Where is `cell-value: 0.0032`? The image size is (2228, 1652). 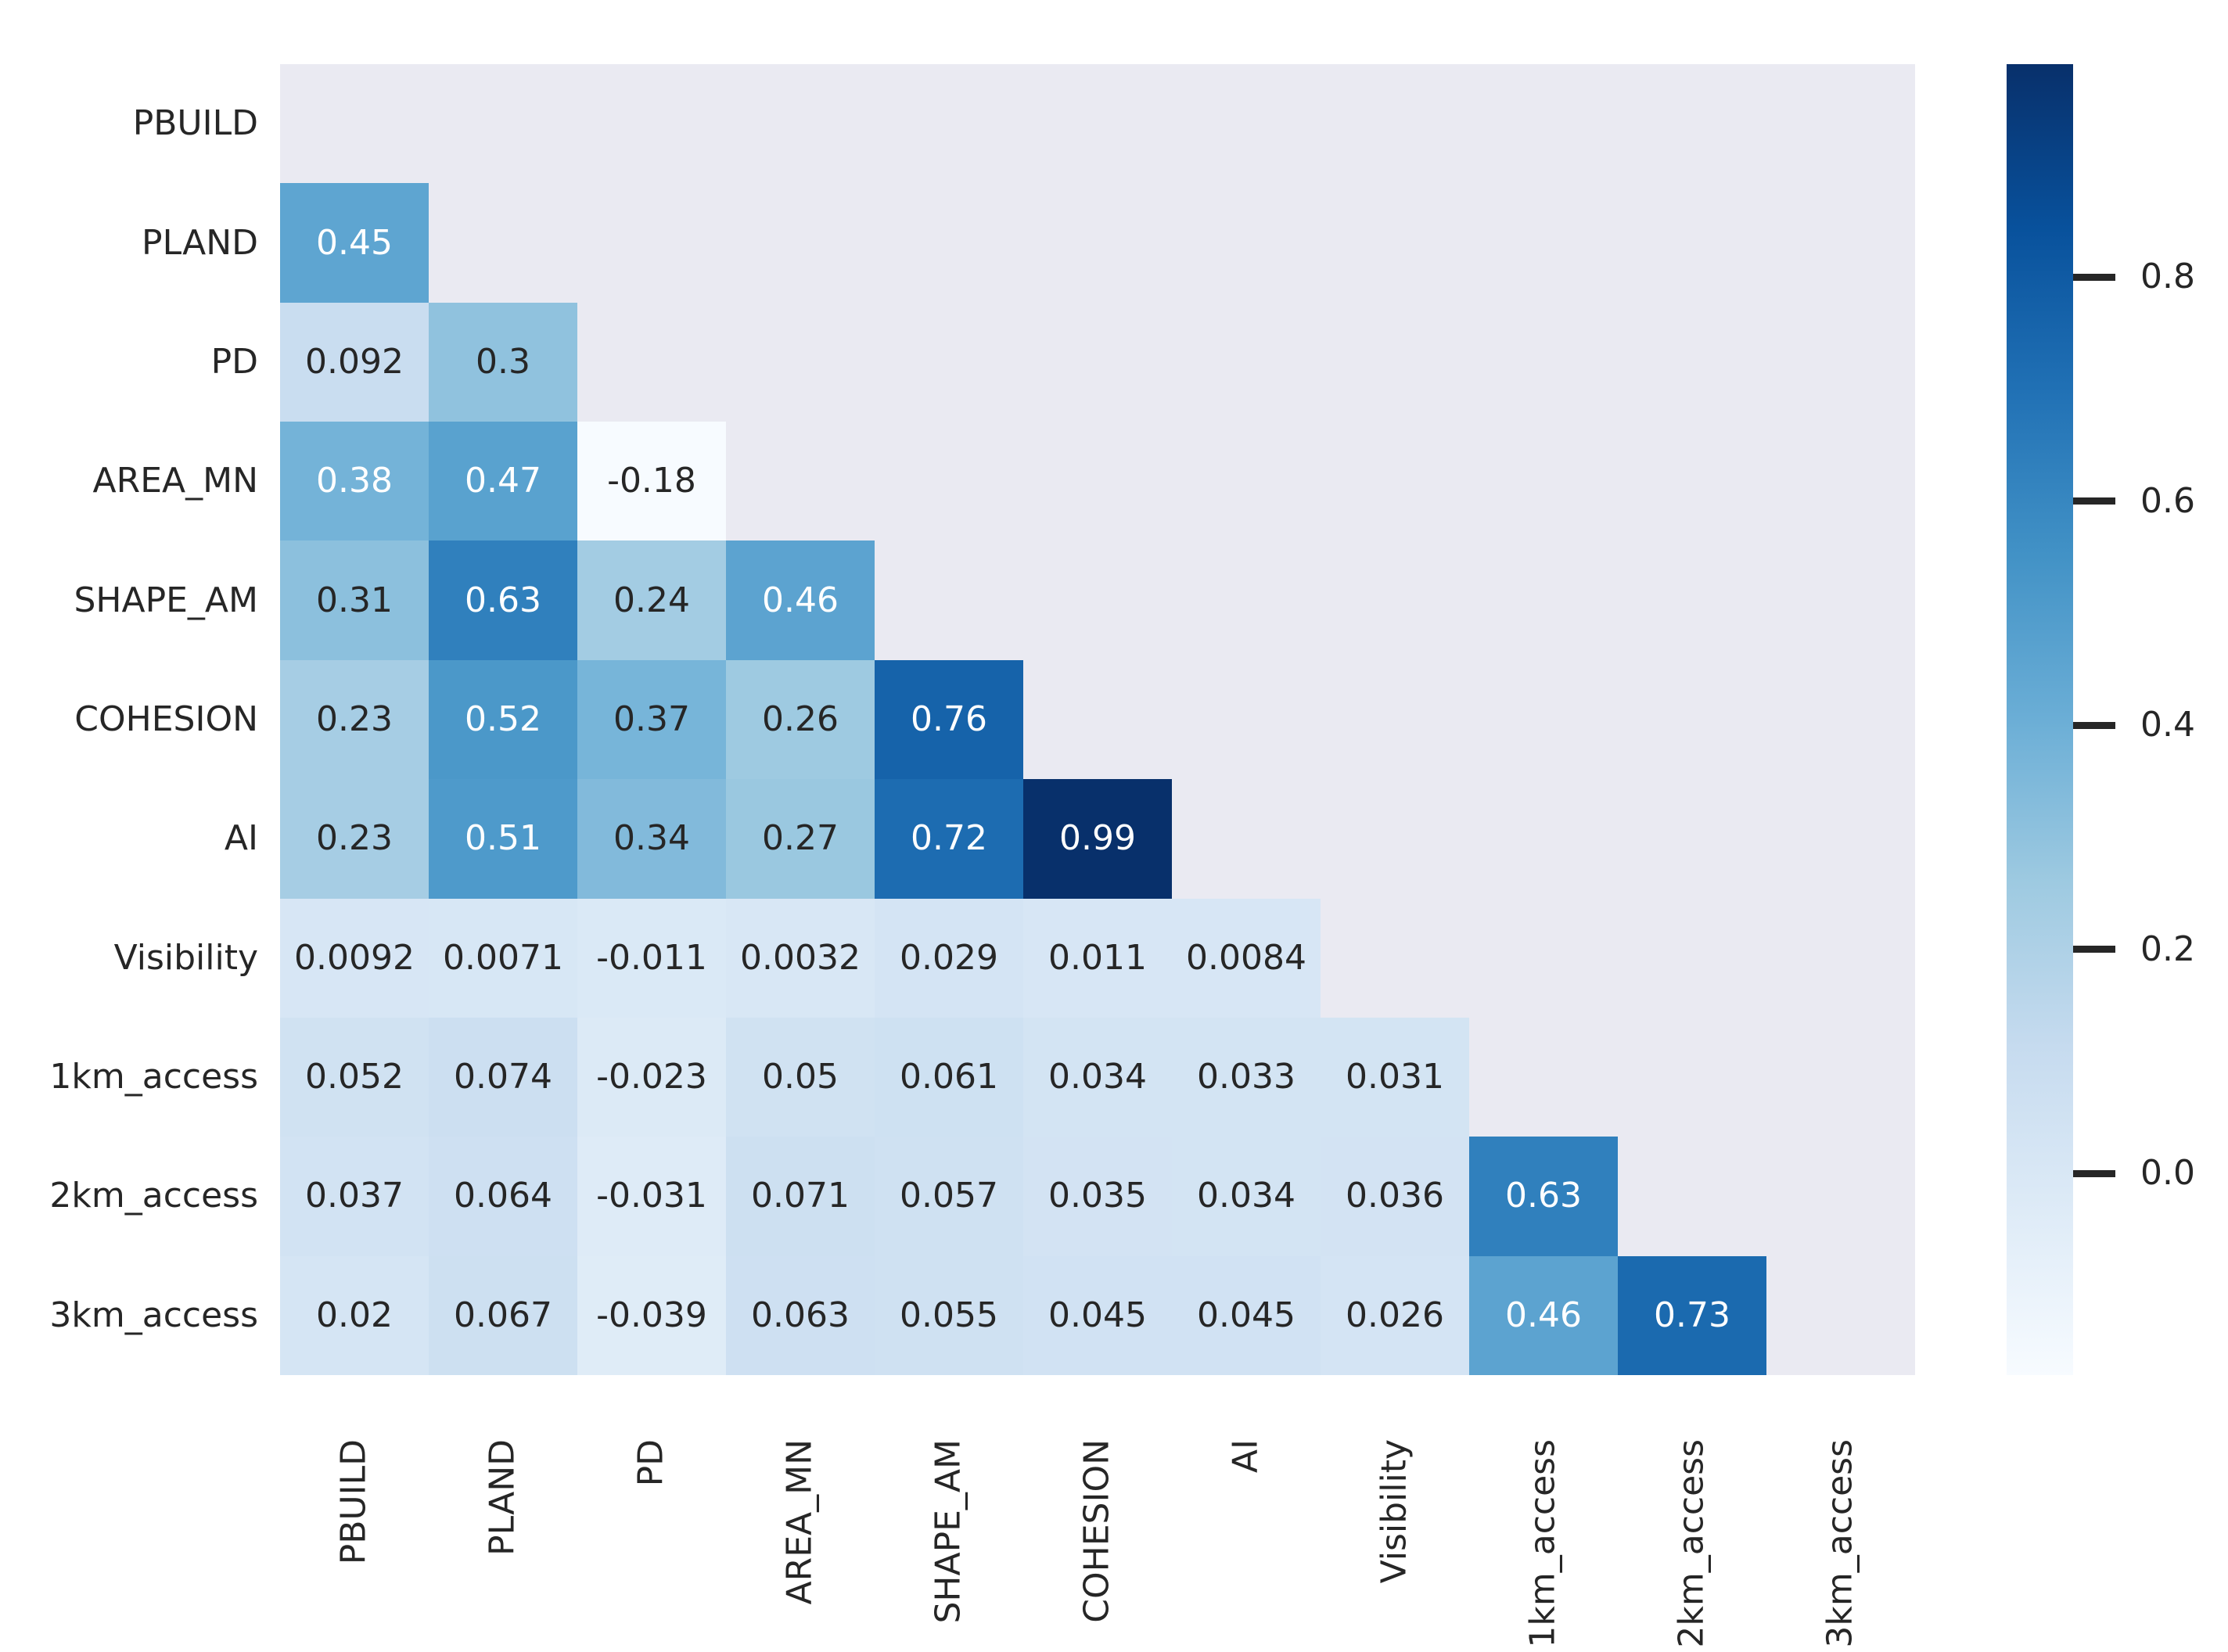 cell-value: 0.0032 is located at coordinates (800, 958).